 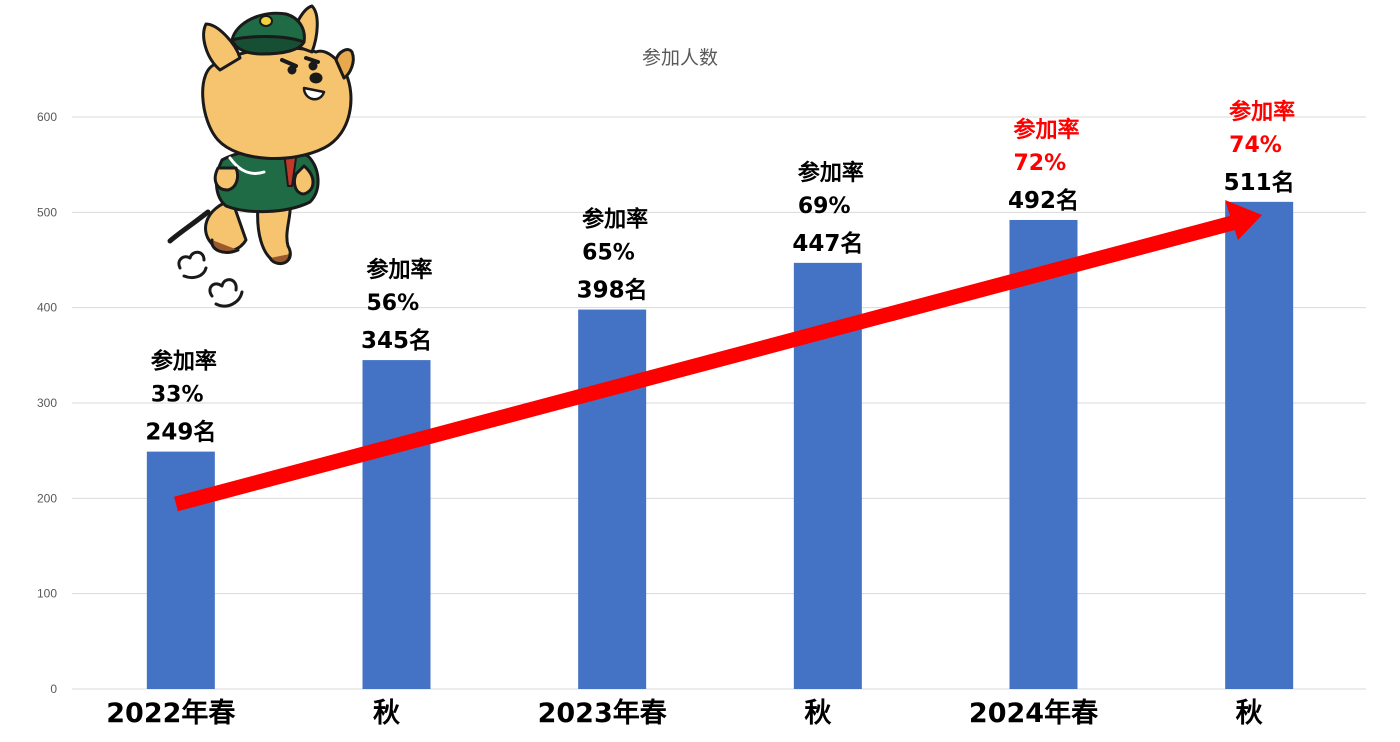 What do you see at coordinates (393, 303) in the screenshot?
I see `rate-value: 56%` at bounding box center [393, 303].